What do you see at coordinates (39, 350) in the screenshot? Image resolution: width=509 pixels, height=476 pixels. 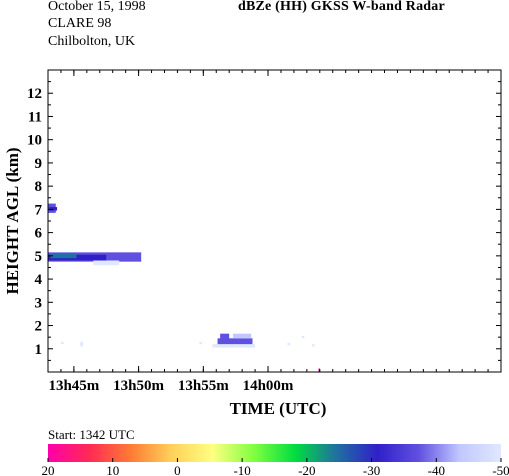 I see `y-tick-label-1: 1` at bounding box center [39, 350].